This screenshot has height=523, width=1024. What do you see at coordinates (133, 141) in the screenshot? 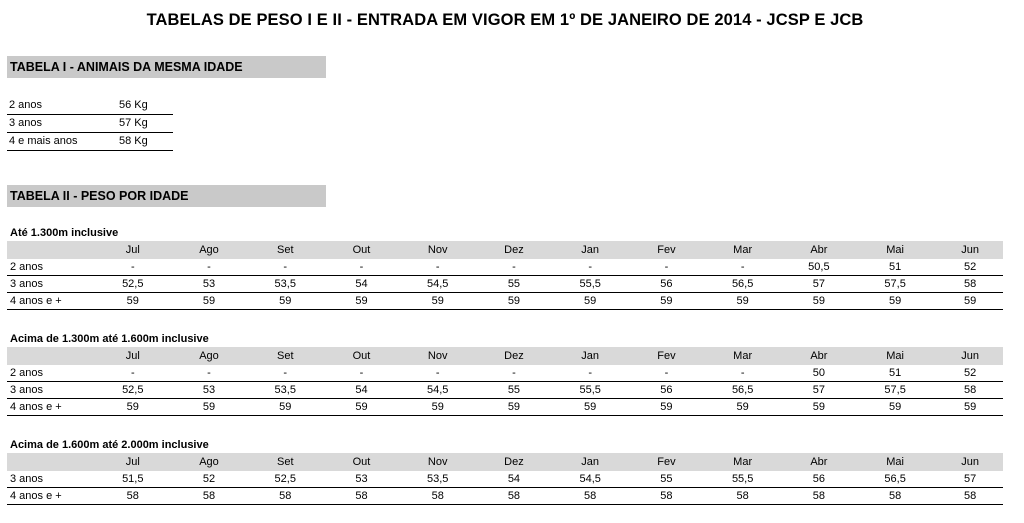
I see `row-value: 58 Kg` at bounding box center [133, 141].